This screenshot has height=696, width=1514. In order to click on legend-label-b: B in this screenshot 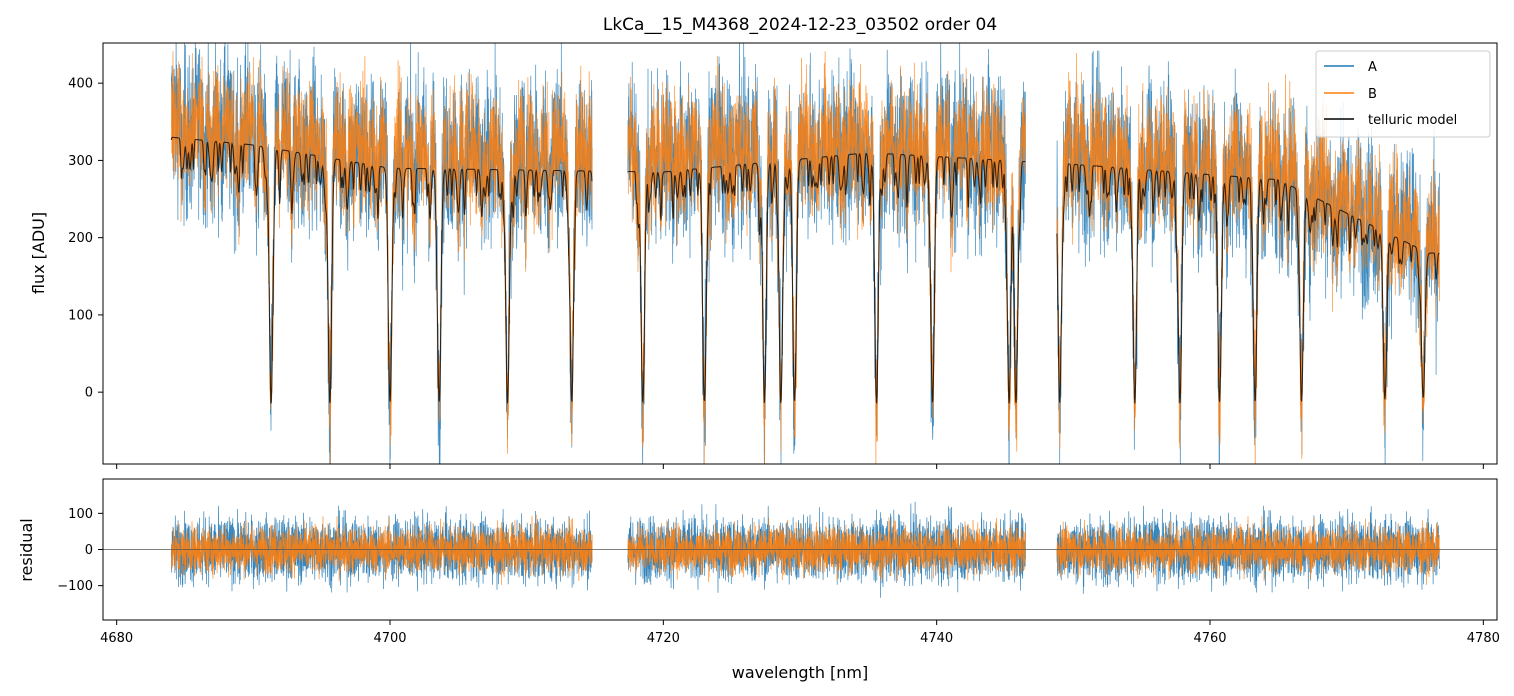, I will do `click(1372, 94)`.